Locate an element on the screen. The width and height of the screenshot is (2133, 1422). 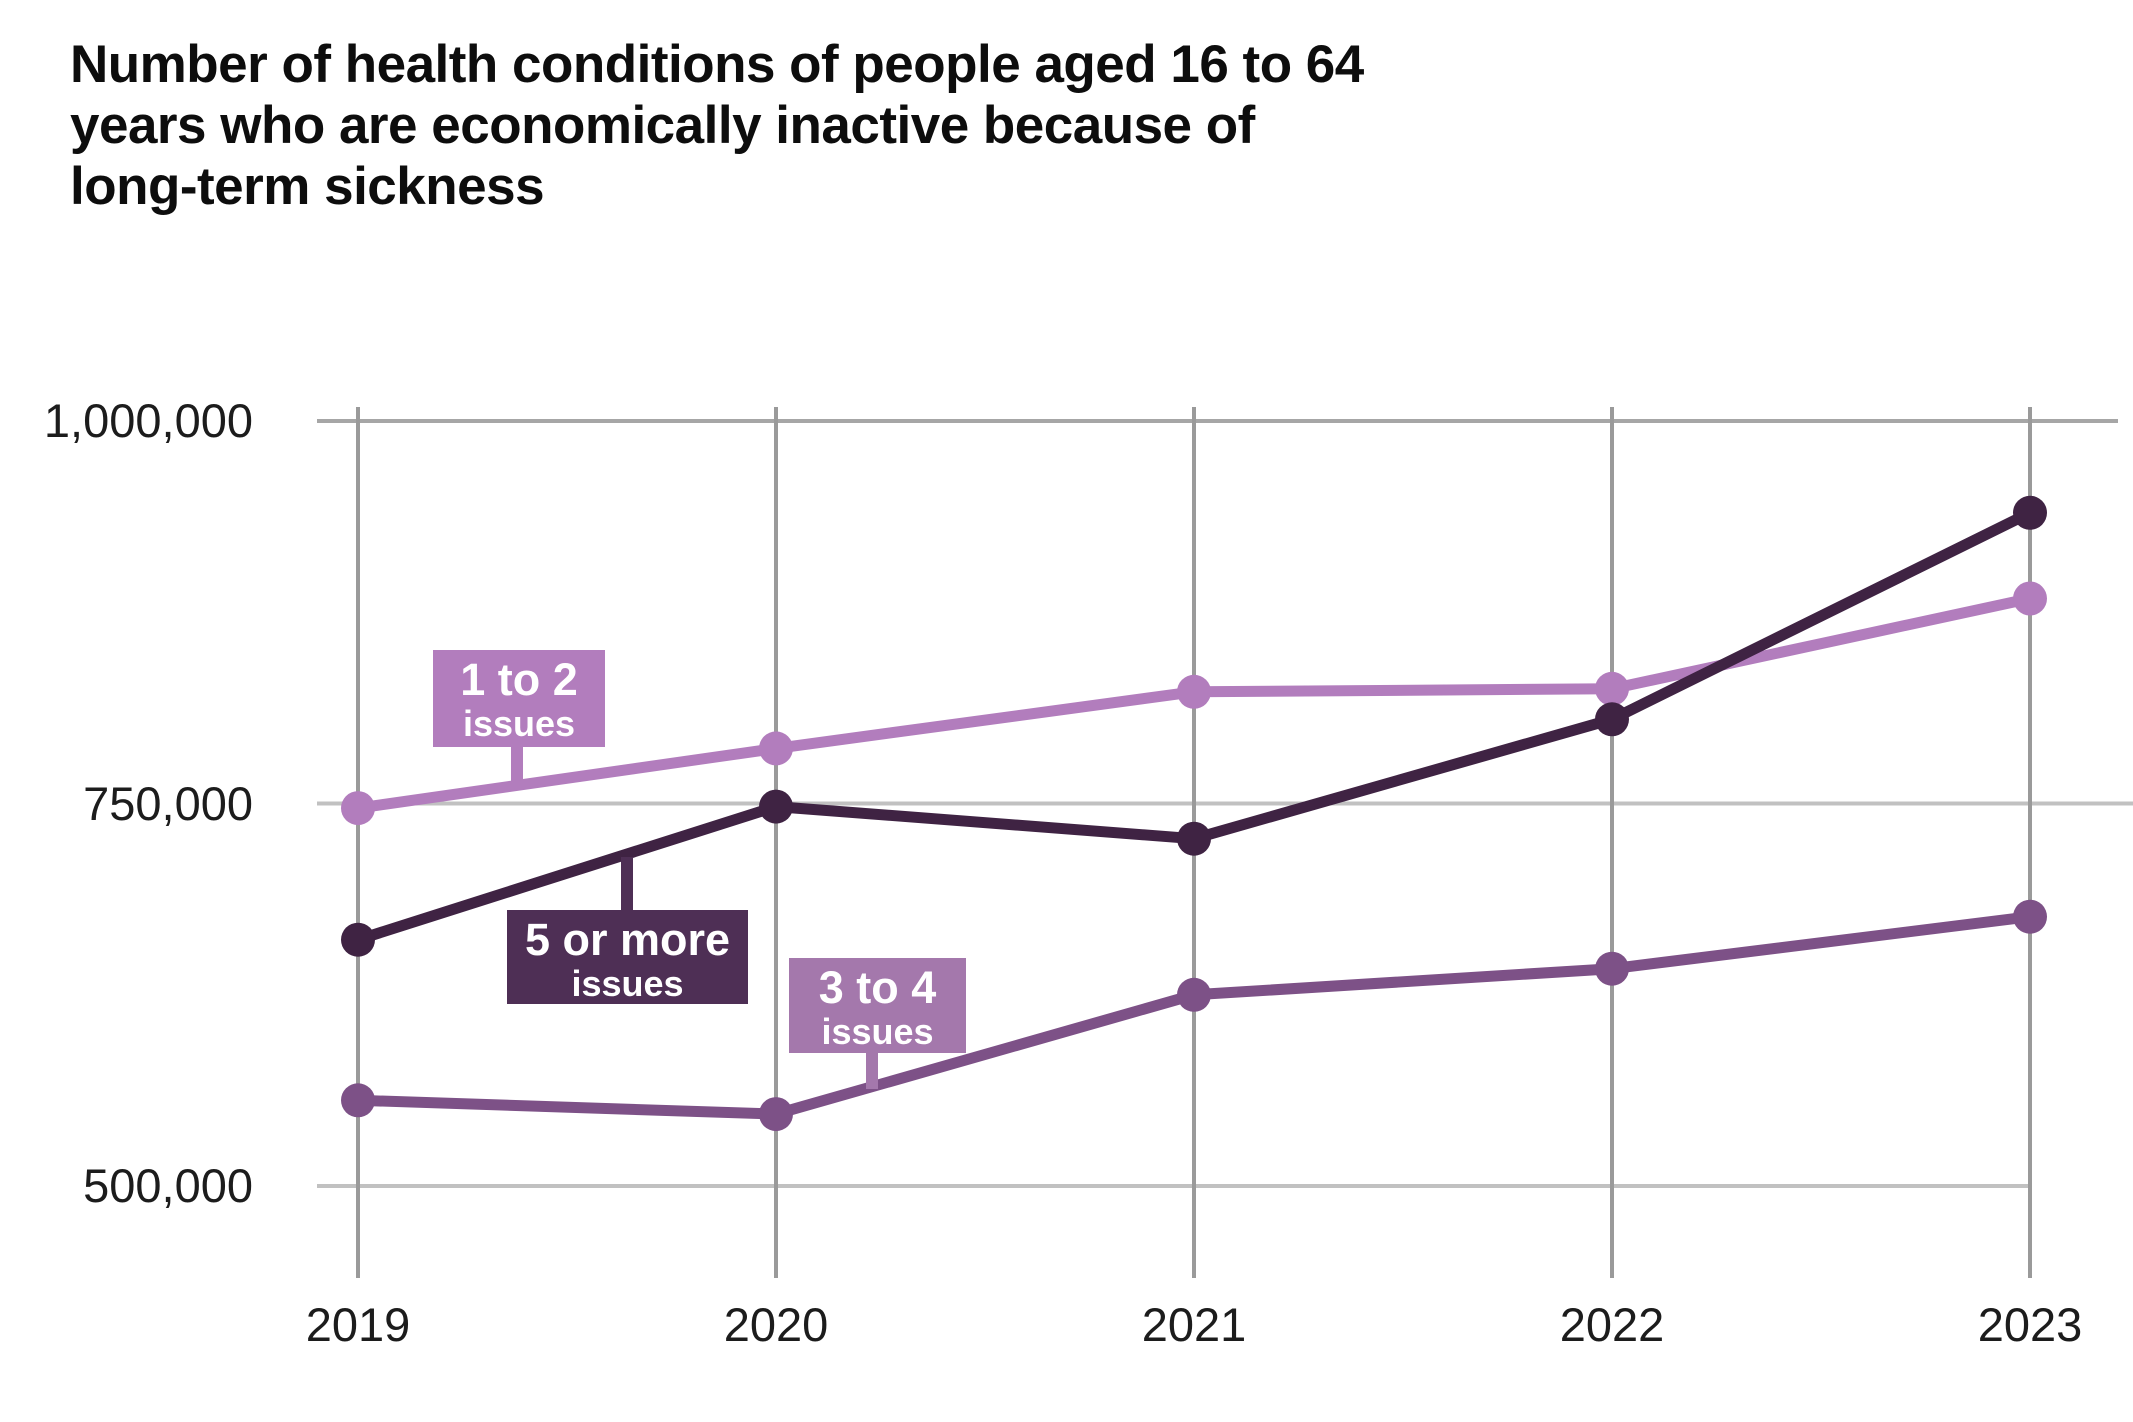
data-point-1-to-2-issues-2021 is located at coordinates (1194, 691).